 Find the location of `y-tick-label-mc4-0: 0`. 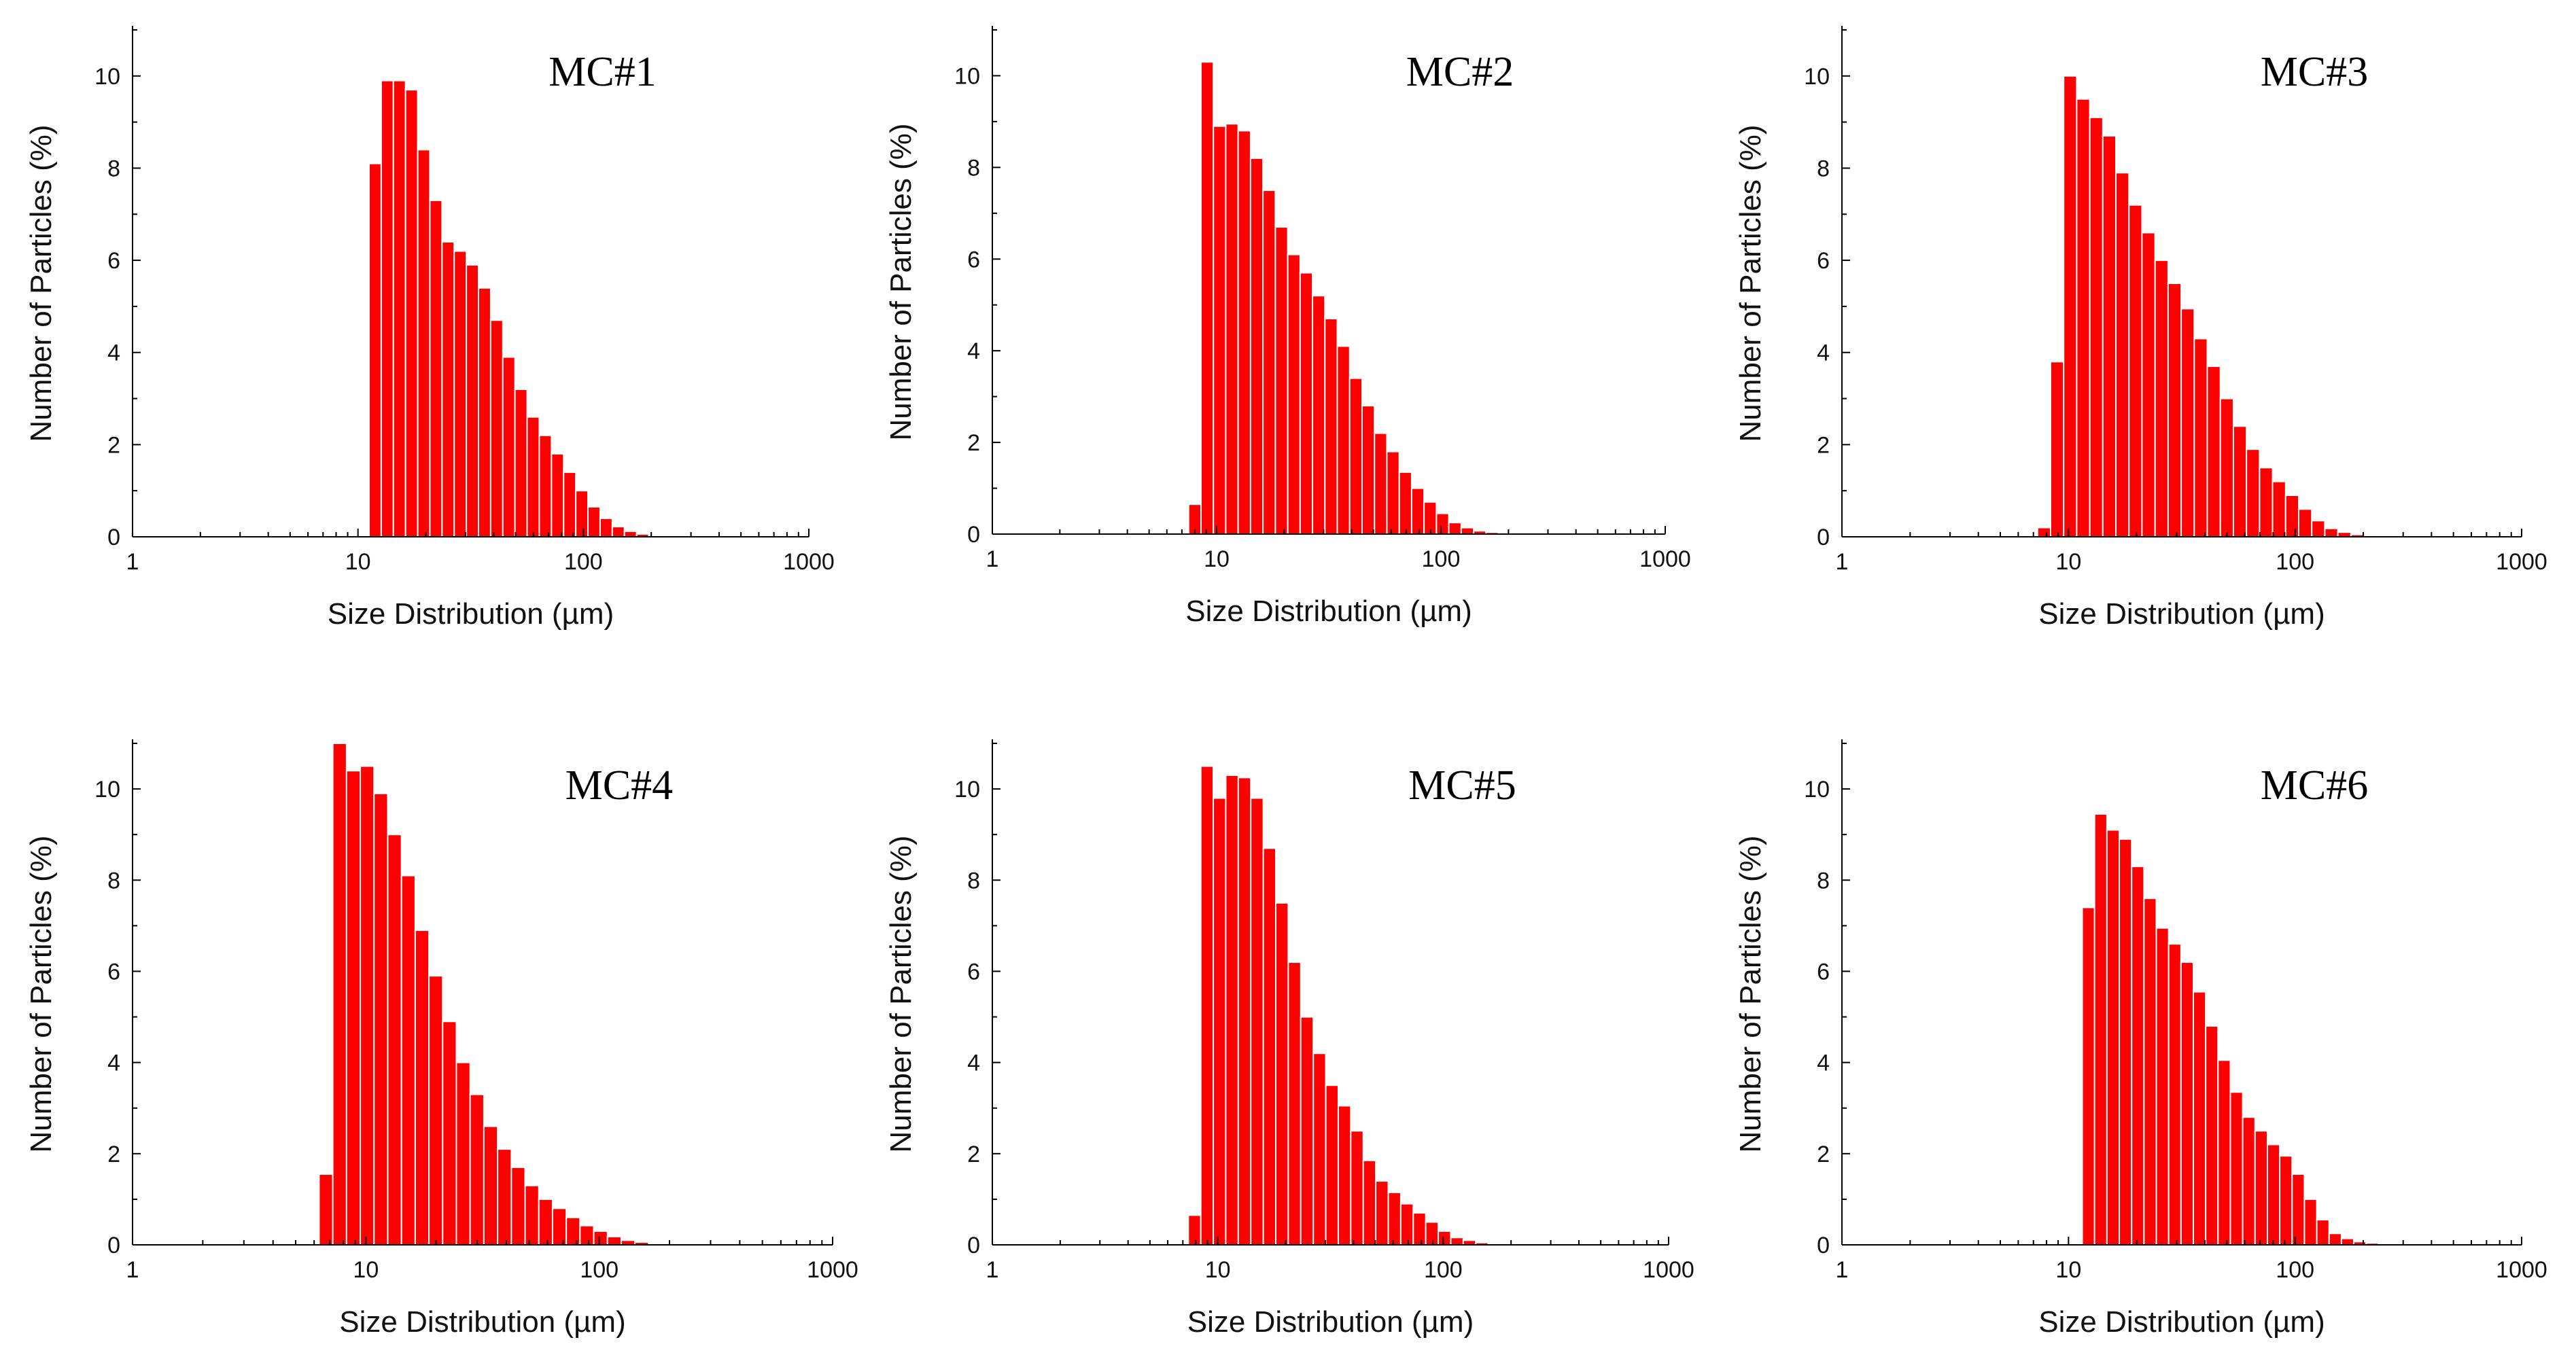

y-tick-label-mc4-0: 0 is located at coordinates (113, 1245).